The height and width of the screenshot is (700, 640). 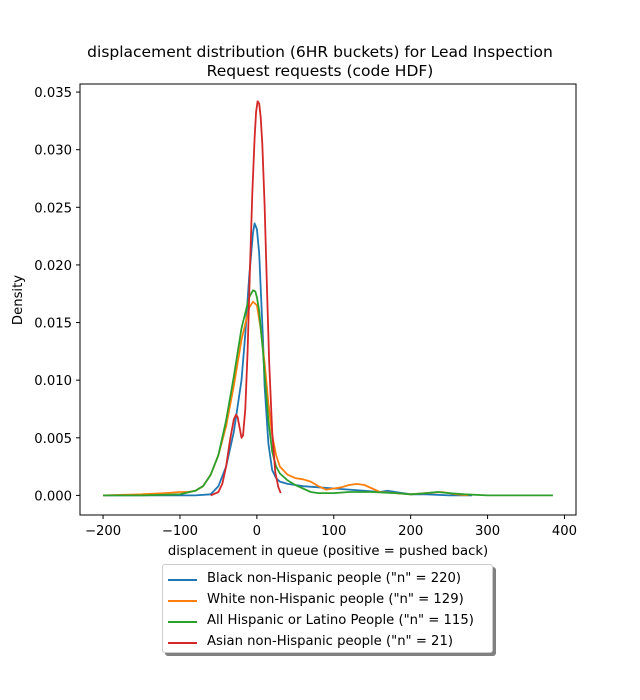 I want to click on legend-label: Asian non-Hispanic people ("n" = 21), so click(x=330, y=641).